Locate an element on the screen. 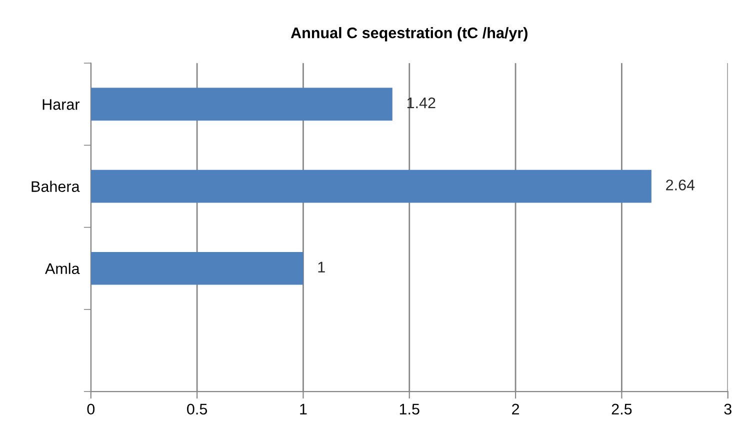  data-label: 1 is located at coordinates (321, 267).